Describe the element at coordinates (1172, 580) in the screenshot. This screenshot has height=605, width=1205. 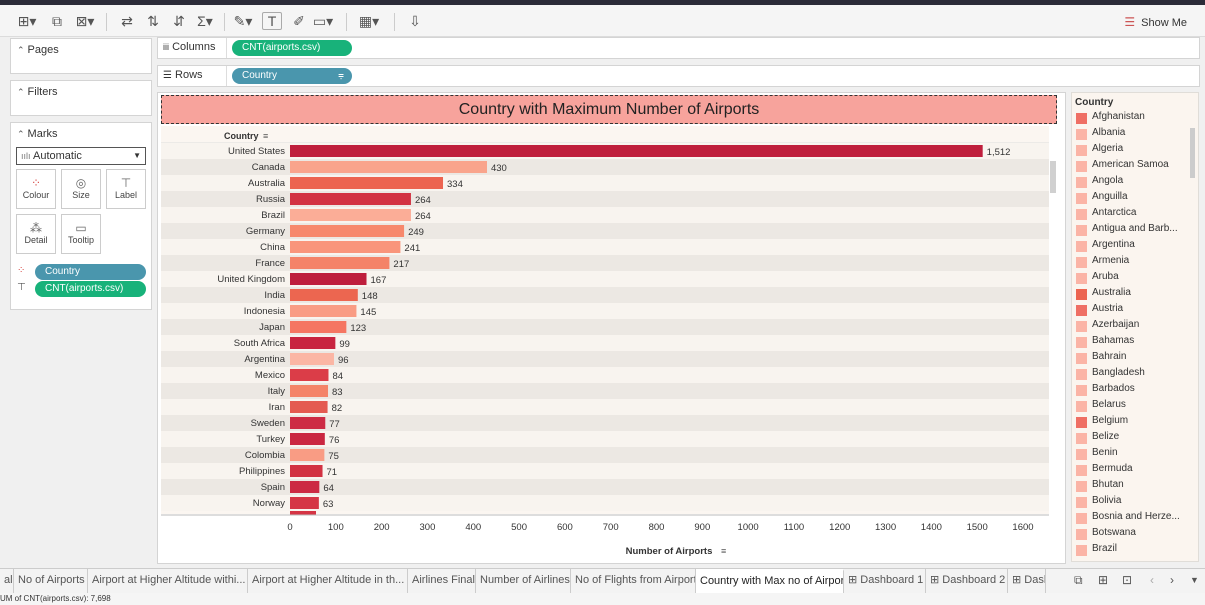
I see `scroll-tabs-right-icon: ›` at that location.